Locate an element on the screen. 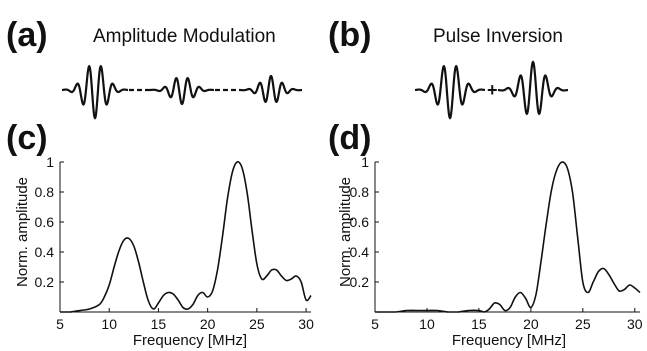 The width and height of the screenshot is (647, 351). pulse-inversion-pulses is located at coordinates (491, 90).